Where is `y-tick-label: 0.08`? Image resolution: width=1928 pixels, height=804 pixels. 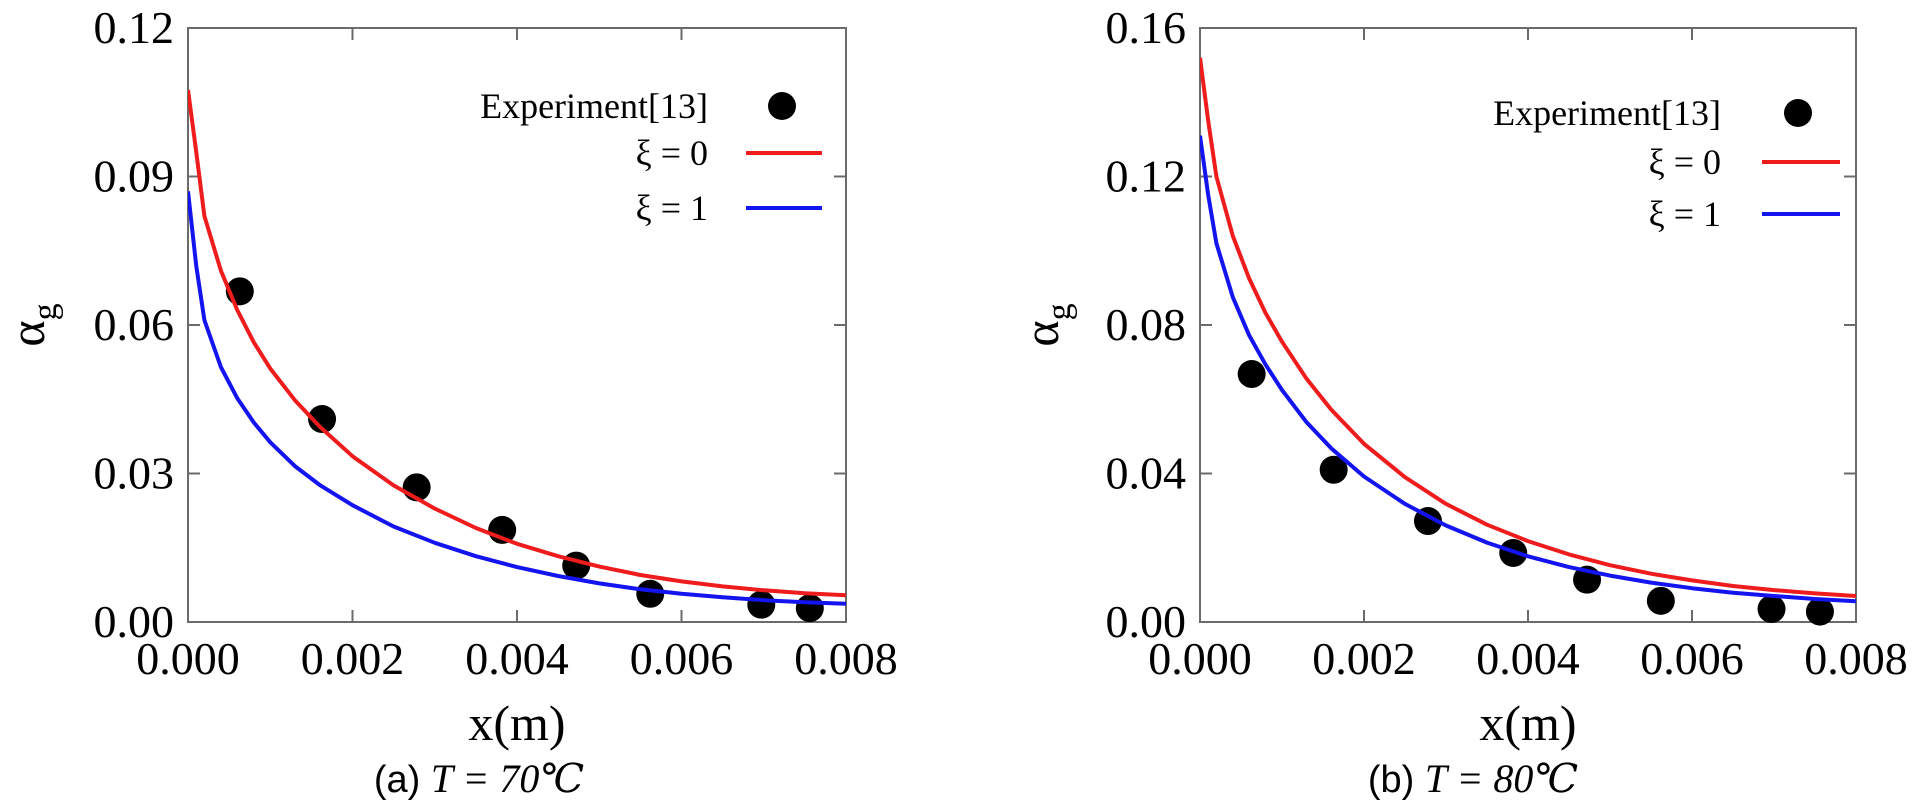 y-tick-label: 0.08 is located at coordinates (1146, 324).